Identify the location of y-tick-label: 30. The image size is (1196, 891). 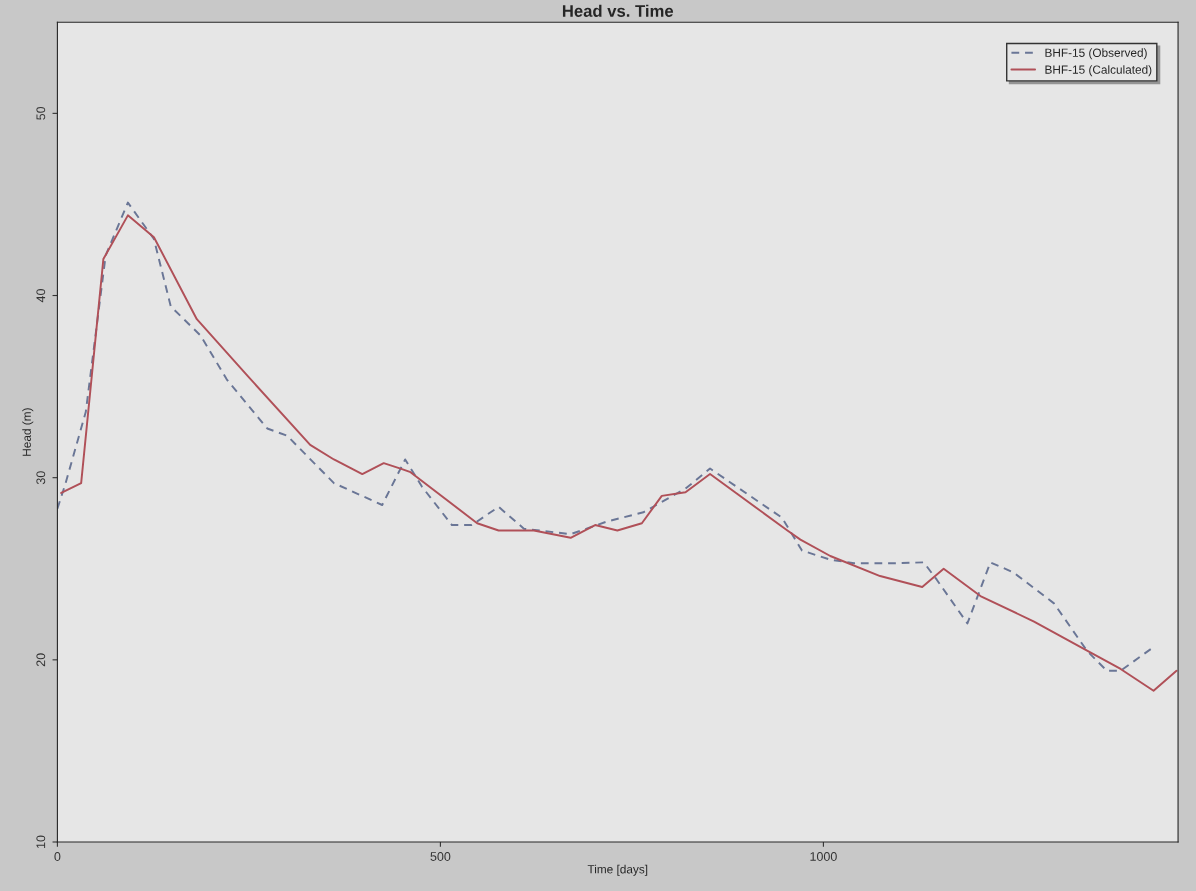
(41, 478).